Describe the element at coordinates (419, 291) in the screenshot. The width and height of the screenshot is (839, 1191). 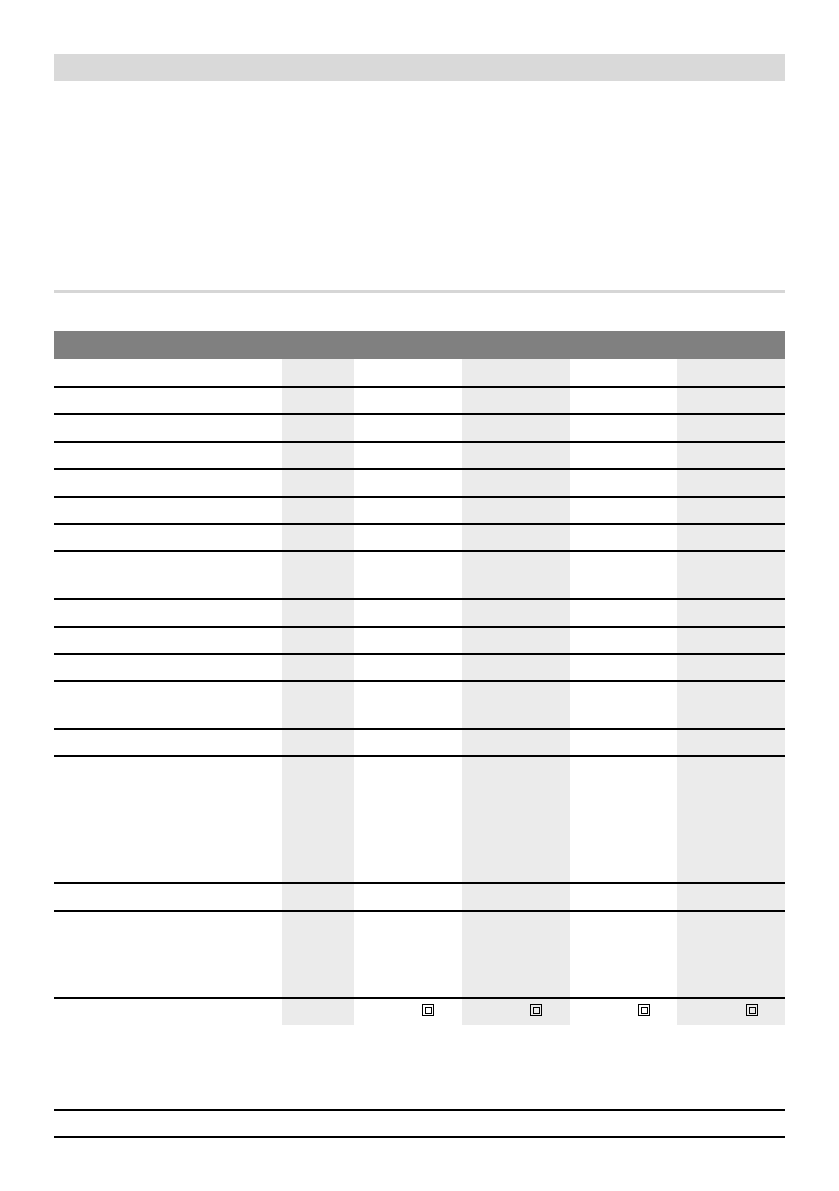
I see `section-divider` at that location.